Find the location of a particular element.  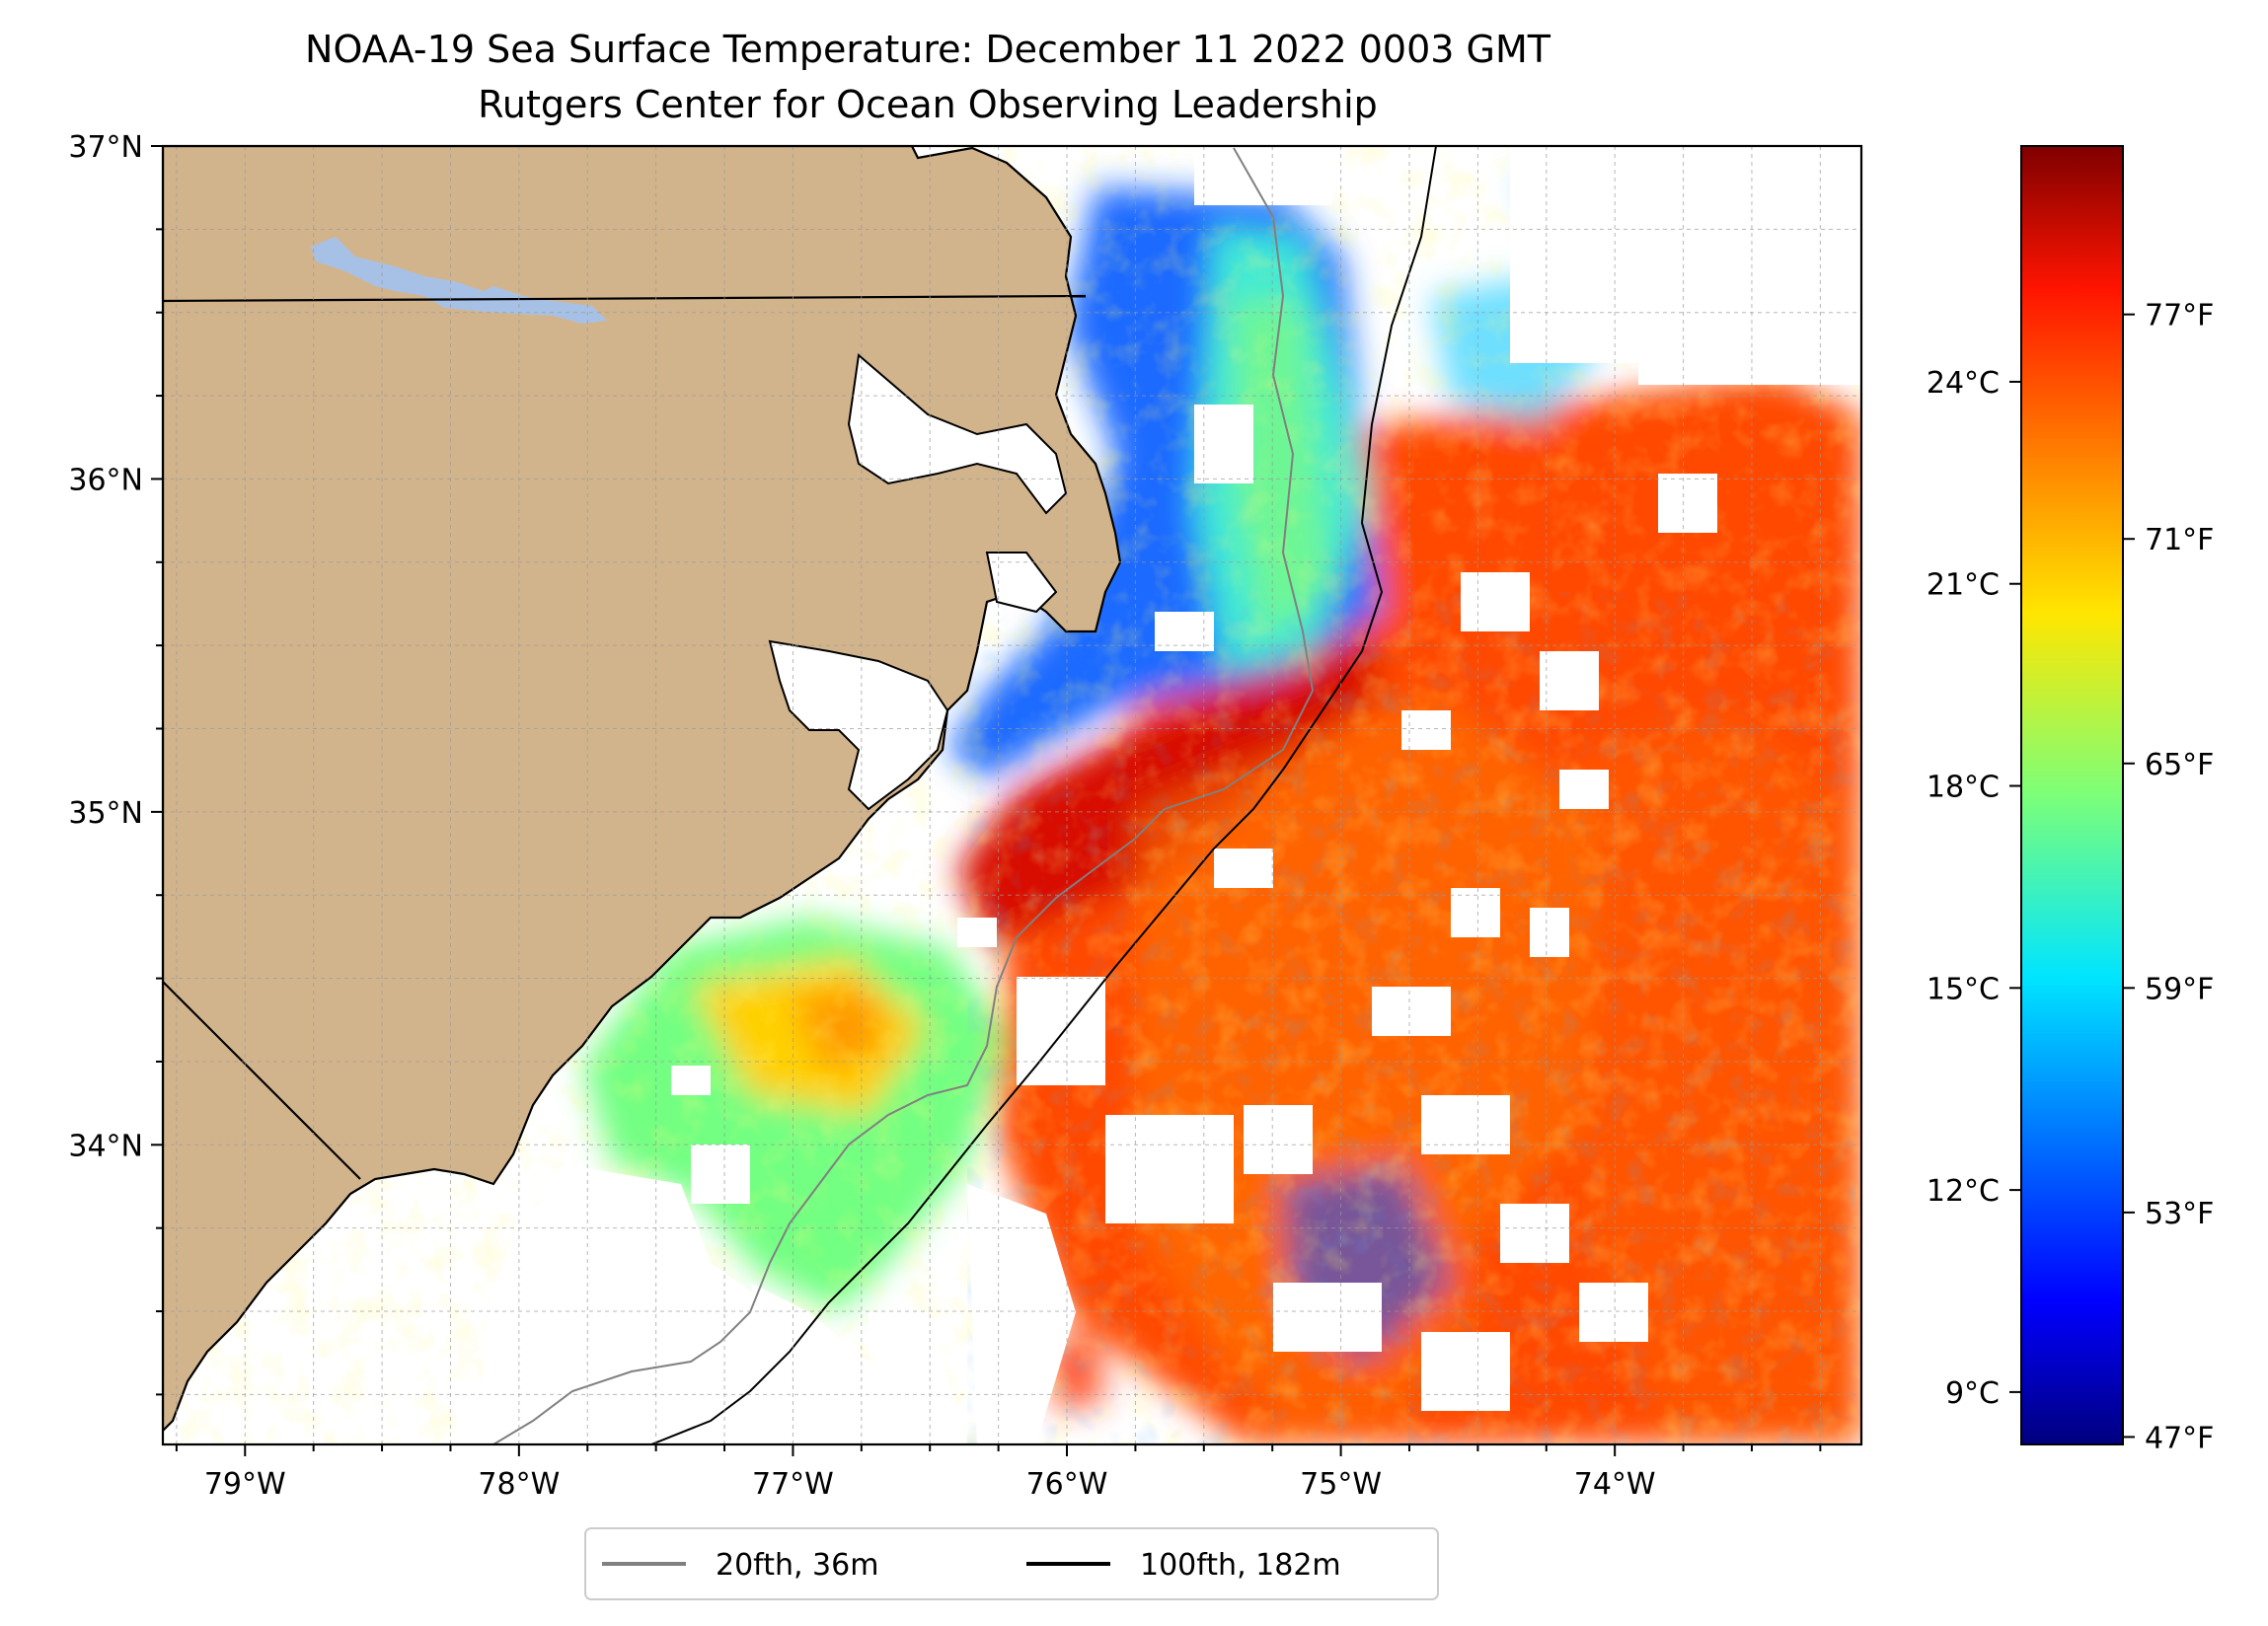

colorbar-gradient is located at coordinates (2072, 795).